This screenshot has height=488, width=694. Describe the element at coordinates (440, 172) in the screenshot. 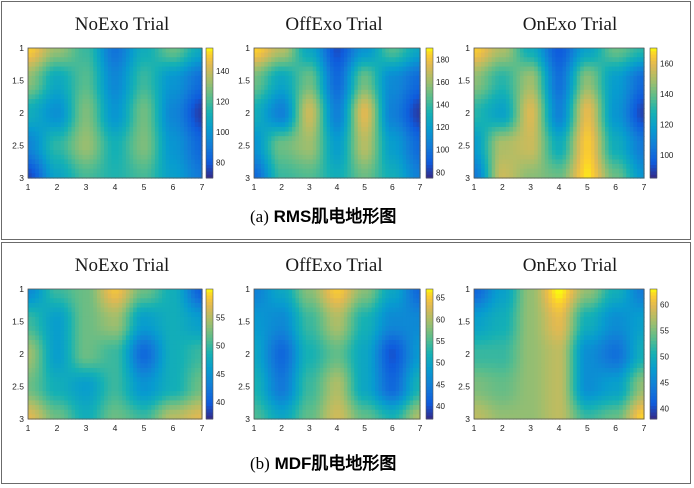

I see `colorbar-tick-label: 80` at that location.